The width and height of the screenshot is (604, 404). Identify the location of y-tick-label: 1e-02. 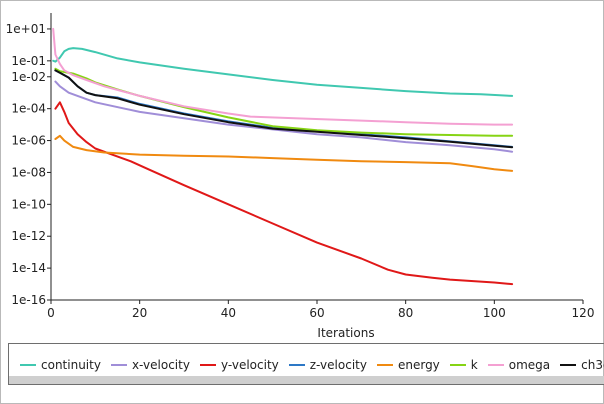
(28, 77).